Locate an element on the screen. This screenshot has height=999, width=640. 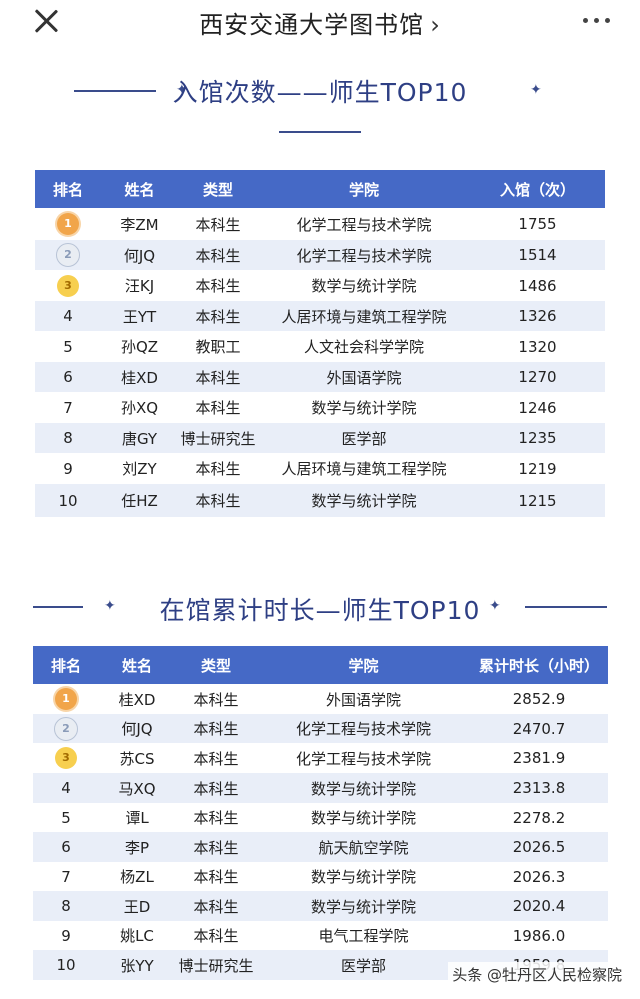
table-row: 8 王D 本科生 数学与统计学院 2020.4 is located at coordinates (320, 906).